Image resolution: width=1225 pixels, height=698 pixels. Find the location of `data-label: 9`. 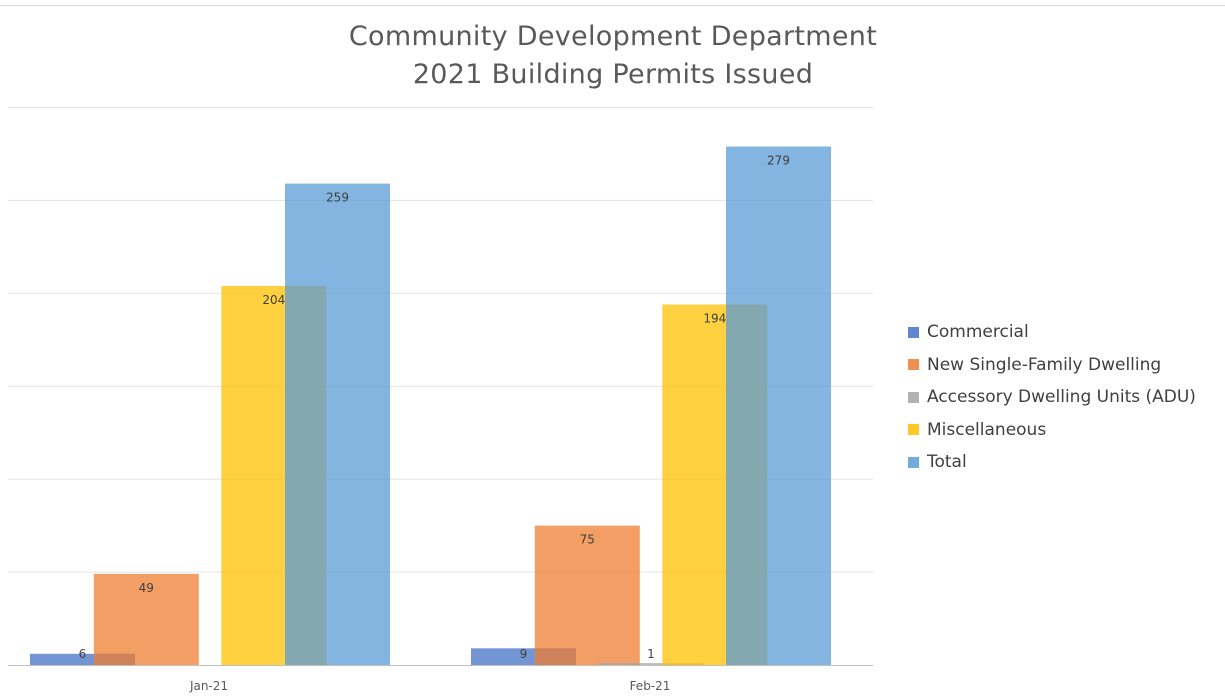

data-label: 9 is located at coordinates (524, 654).